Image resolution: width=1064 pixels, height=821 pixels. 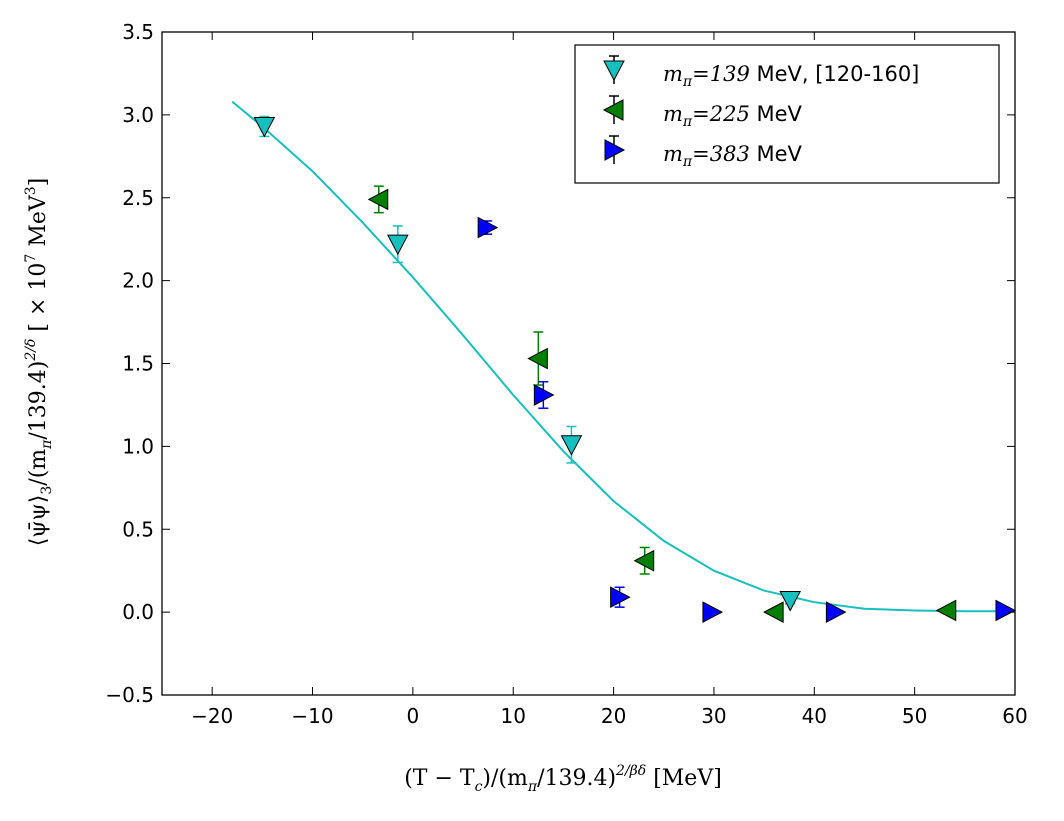 I want to click on y-tick-label-8: 3.5, so click(x=138, y=32).